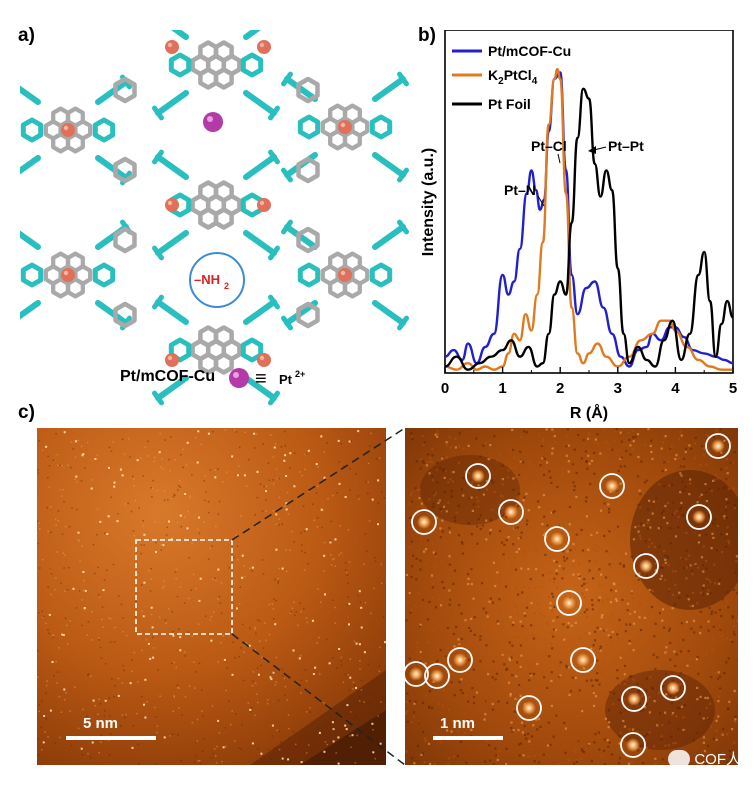 The height and width of the screenshot is (785, 755). I want to click on legend-label-pt-foil: Pt Foil, so click(509, 104).